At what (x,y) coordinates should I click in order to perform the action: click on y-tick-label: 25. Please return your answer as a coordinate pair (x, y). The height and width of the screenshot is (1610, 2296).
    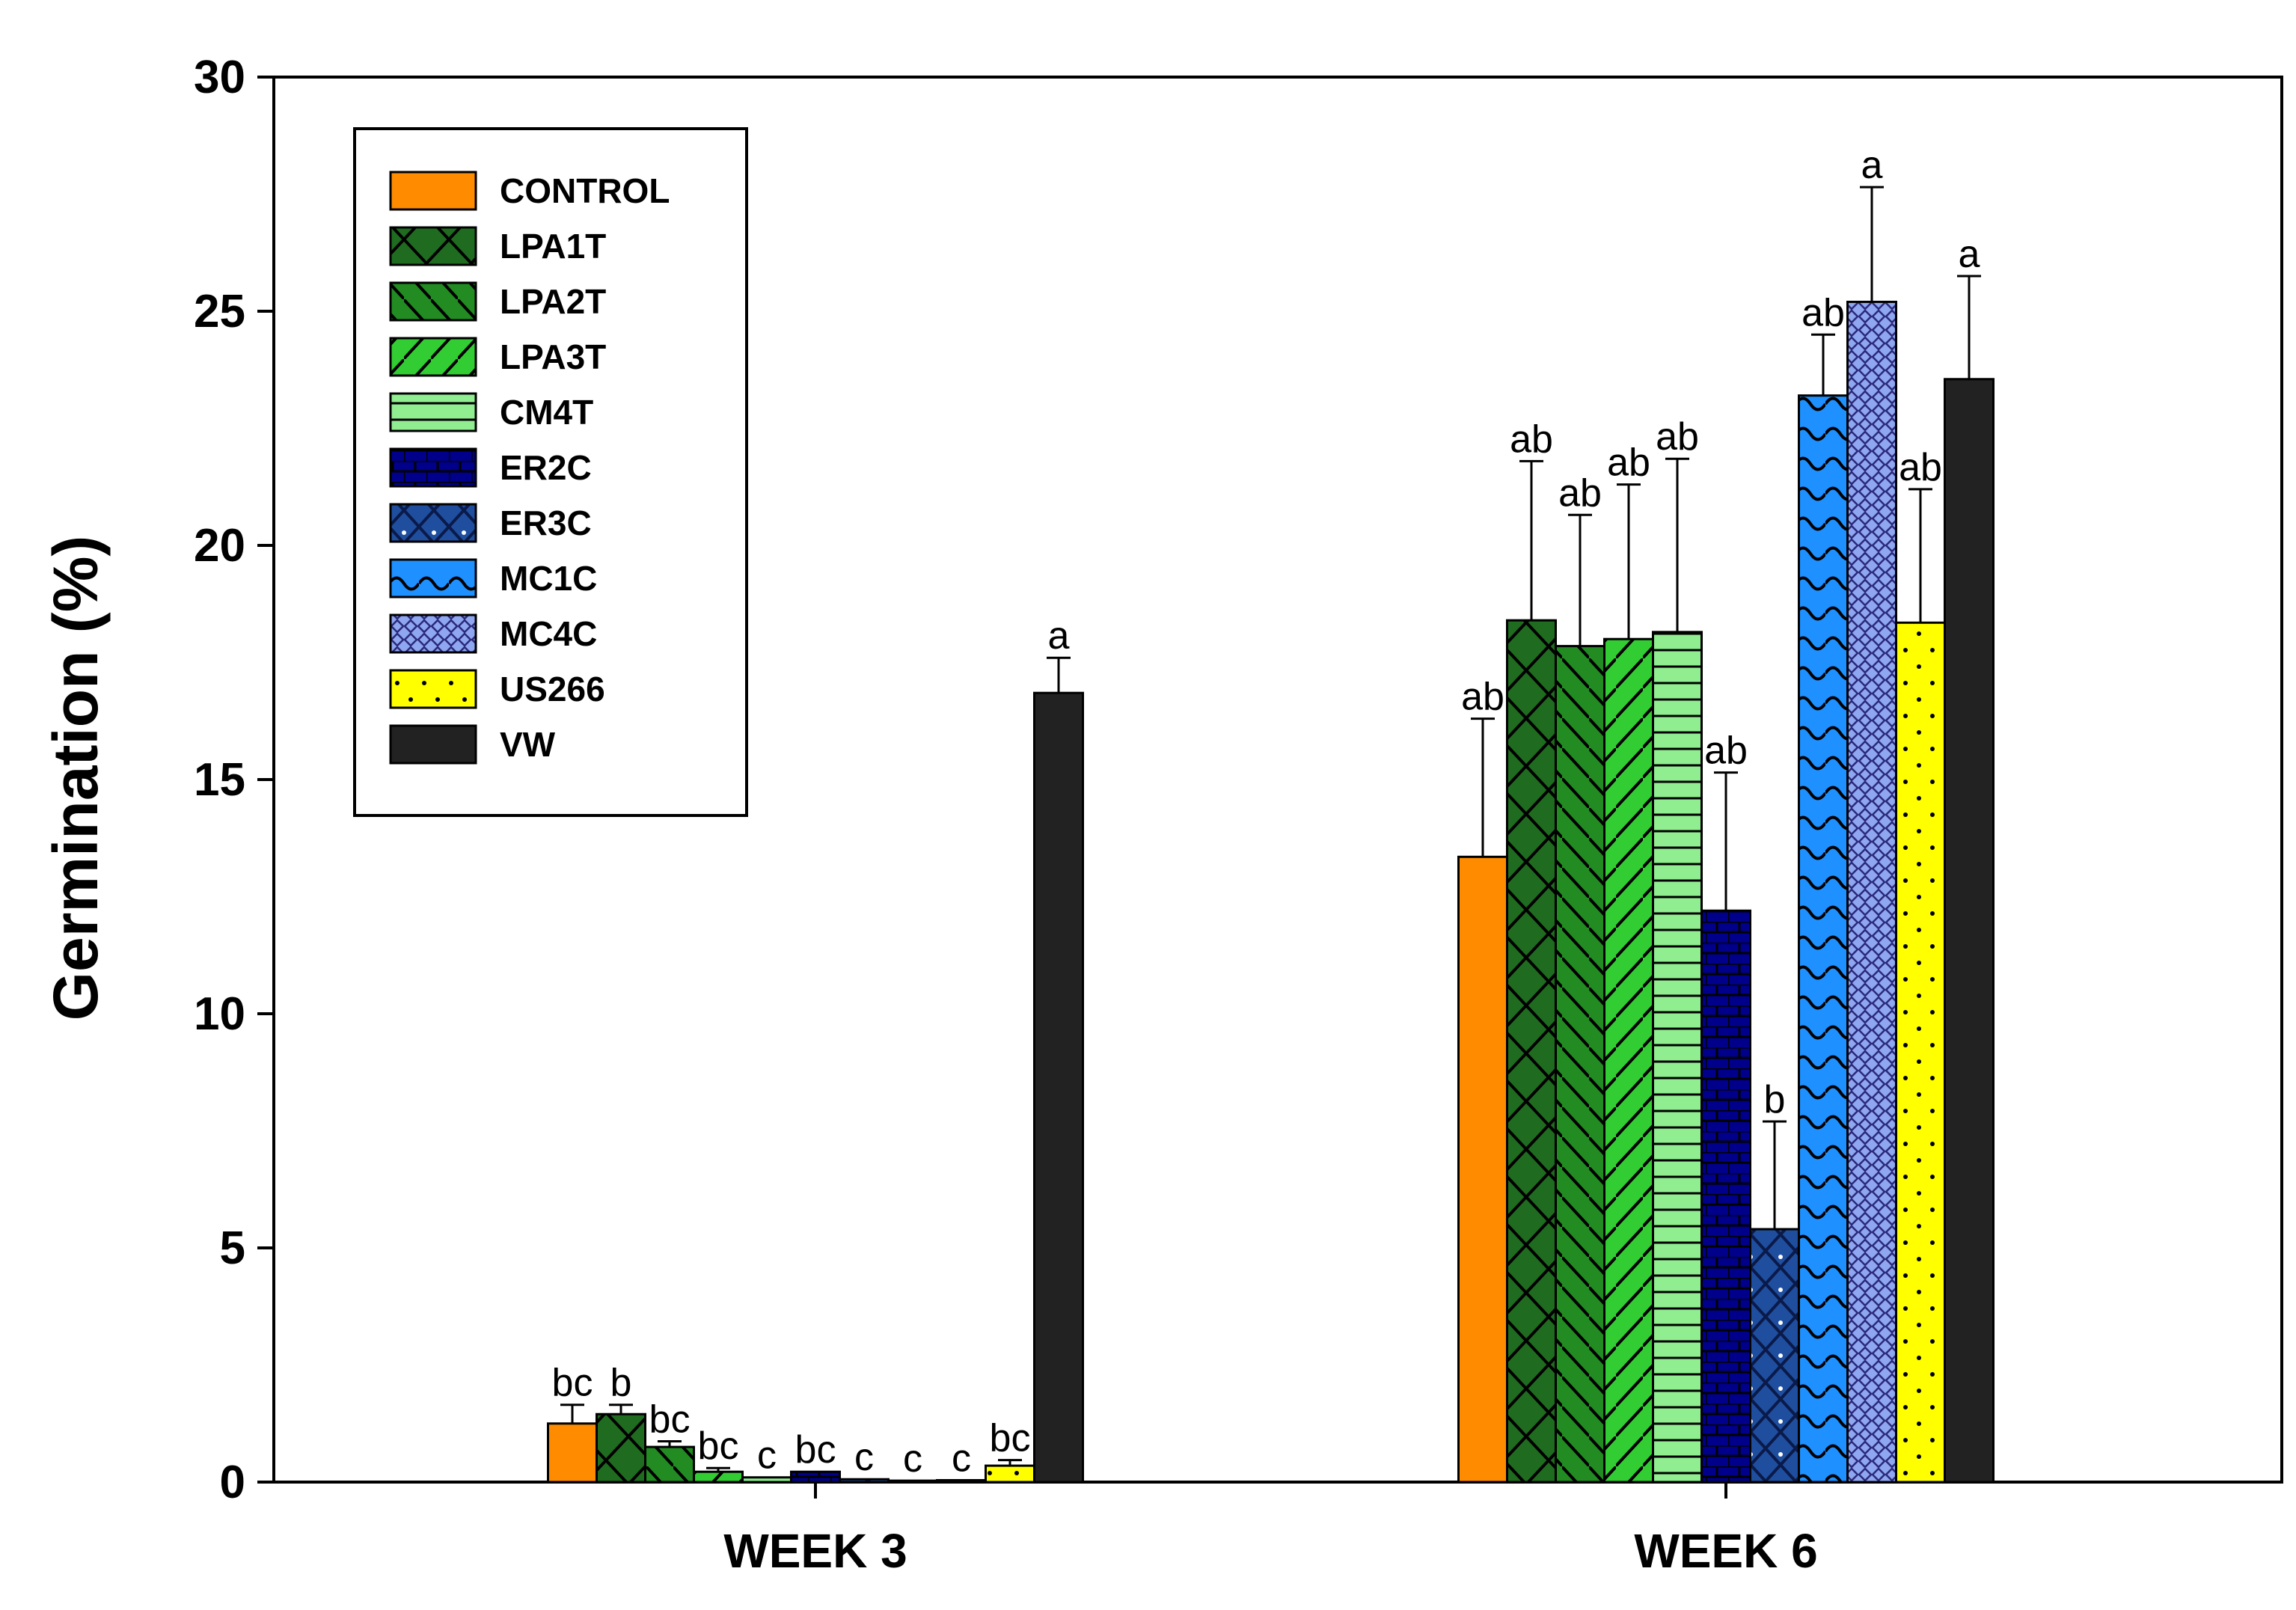
    Looking at the image, I should click on (220, 311).